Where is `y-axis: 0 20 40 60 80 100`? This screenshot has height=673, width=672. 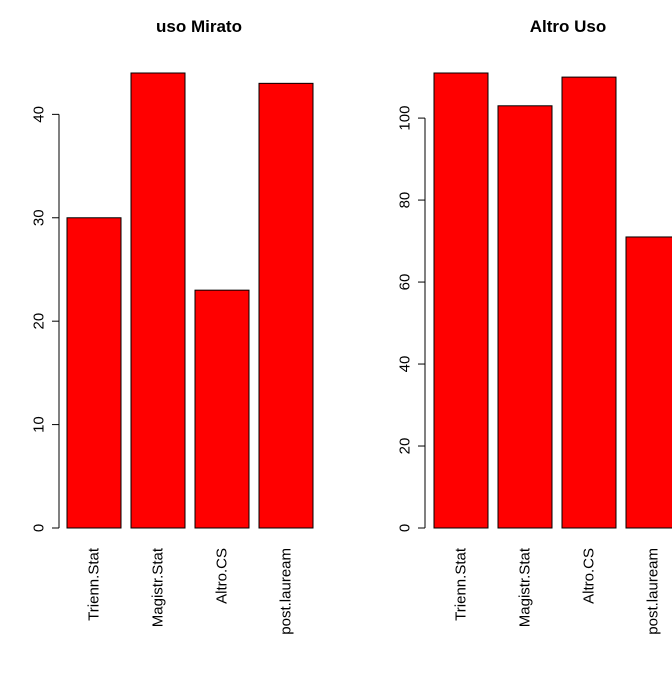 y-axis: 0 20 40 60 80 100 is located at coordinates (411, 319).